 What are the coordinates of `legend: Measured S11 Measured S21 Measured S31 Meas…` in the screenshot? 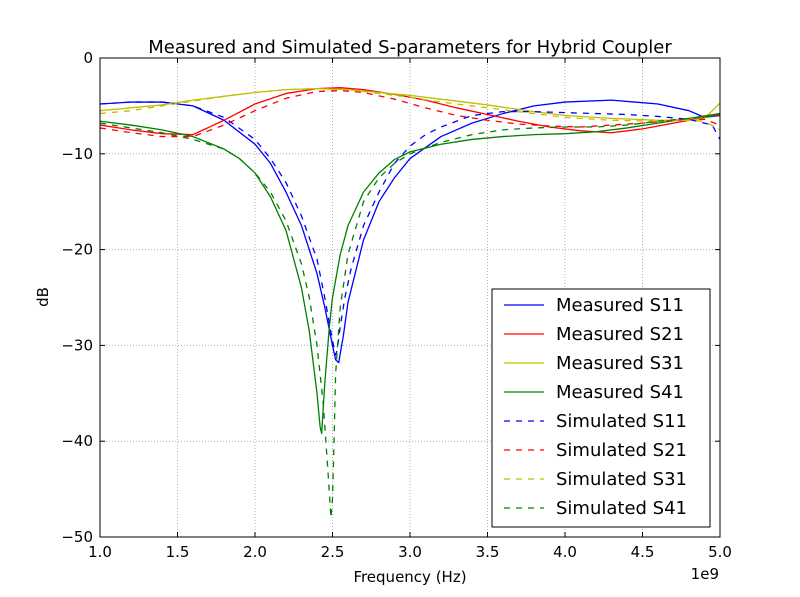 It's located at (601, 408).